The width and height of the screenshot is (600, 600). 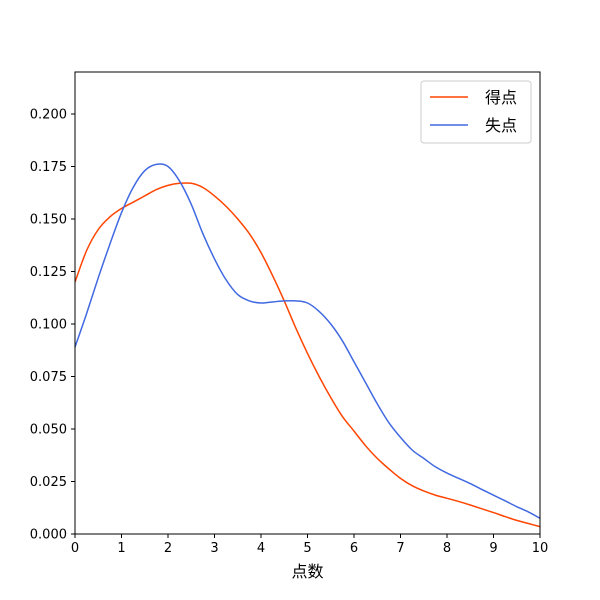 I want to click on x-axis-title: 点数, so click(x=307, y=571).